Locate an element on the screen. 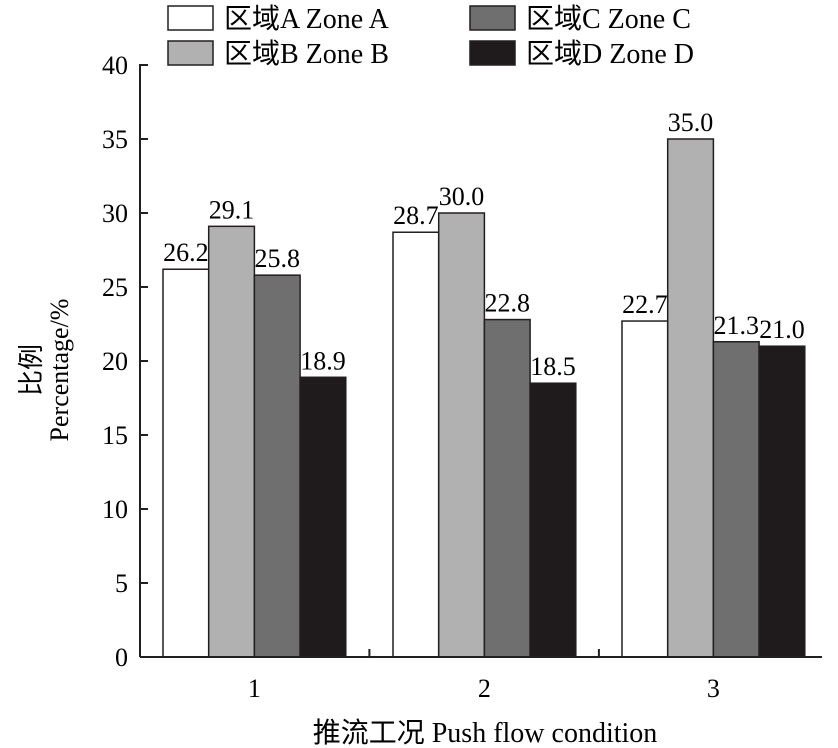 Image resolution: width=838 pixels, height=748 pixels. x-axis-label: 推流工况 Push flow condition is located at coordinates (485, 732).